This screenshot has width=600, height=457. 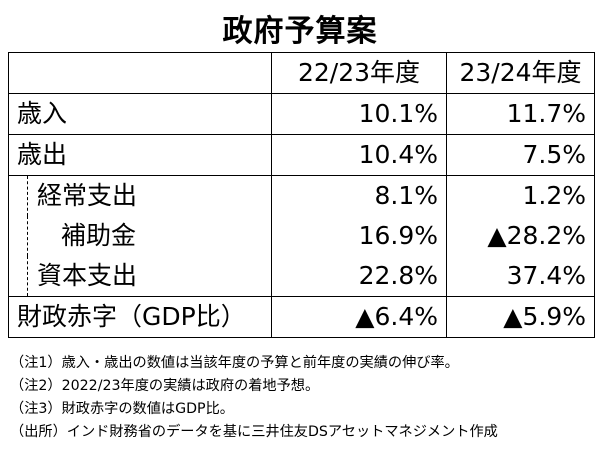 I want to click on footnote-2: （注2）2022/23年度の実績は政府の着地予想。, so click(x=165, y=386).